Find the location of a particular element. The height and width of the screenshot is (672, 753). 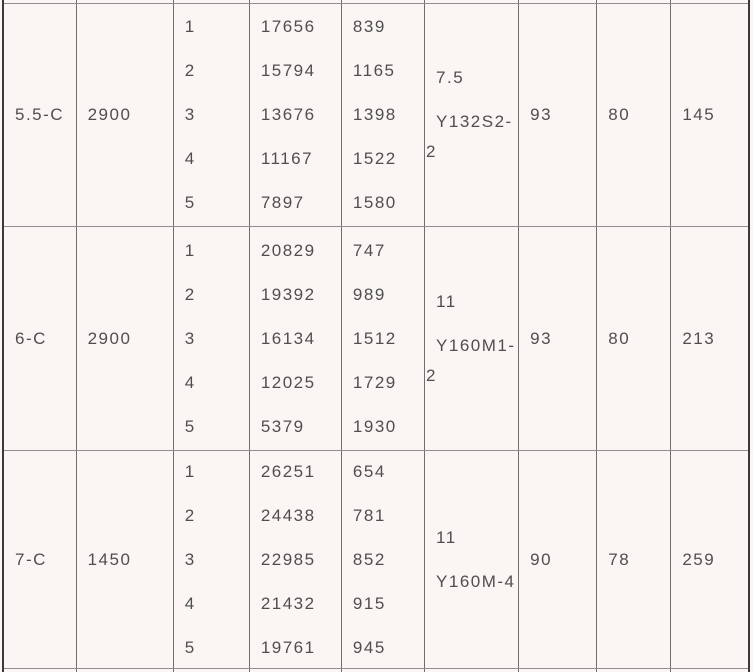

cell-line: 12025 is located at coordinates (288, 382).